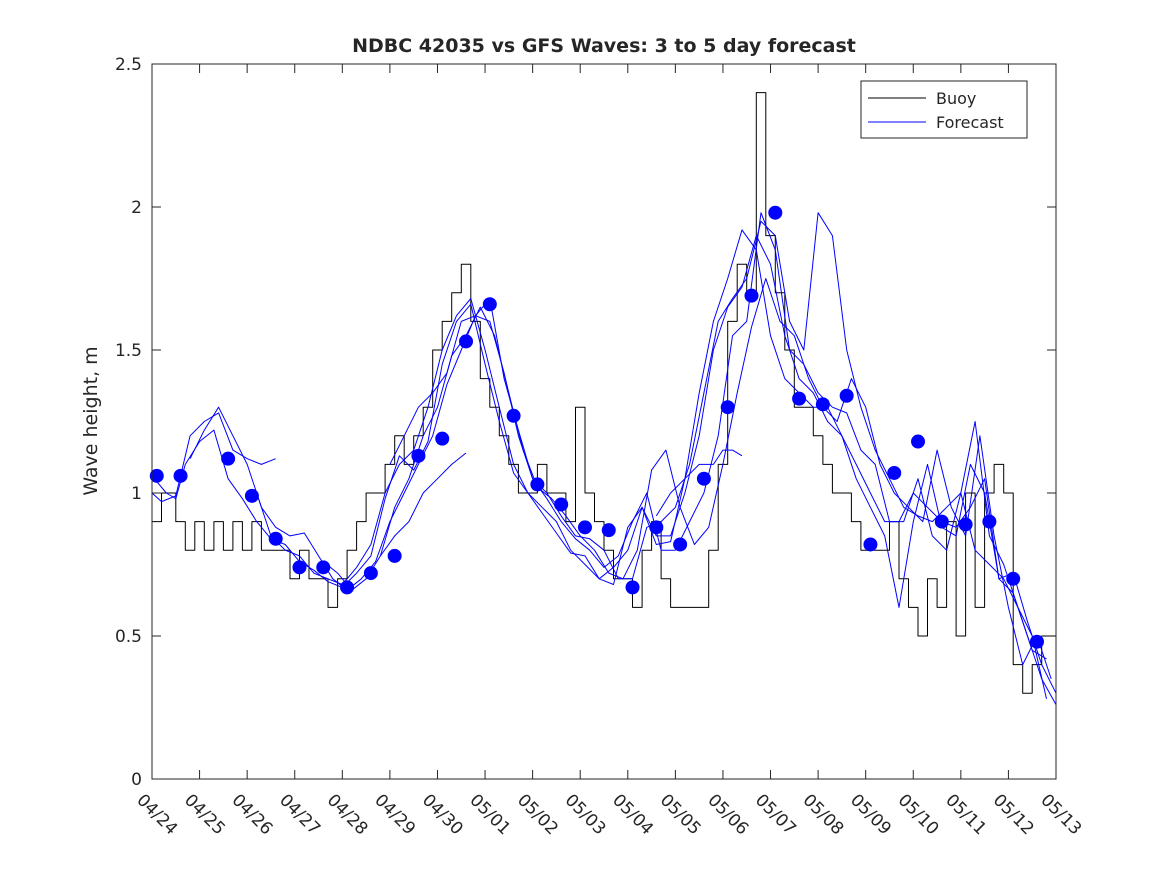  I want to click on legend: Buoy Forecast, so click(944, 109).